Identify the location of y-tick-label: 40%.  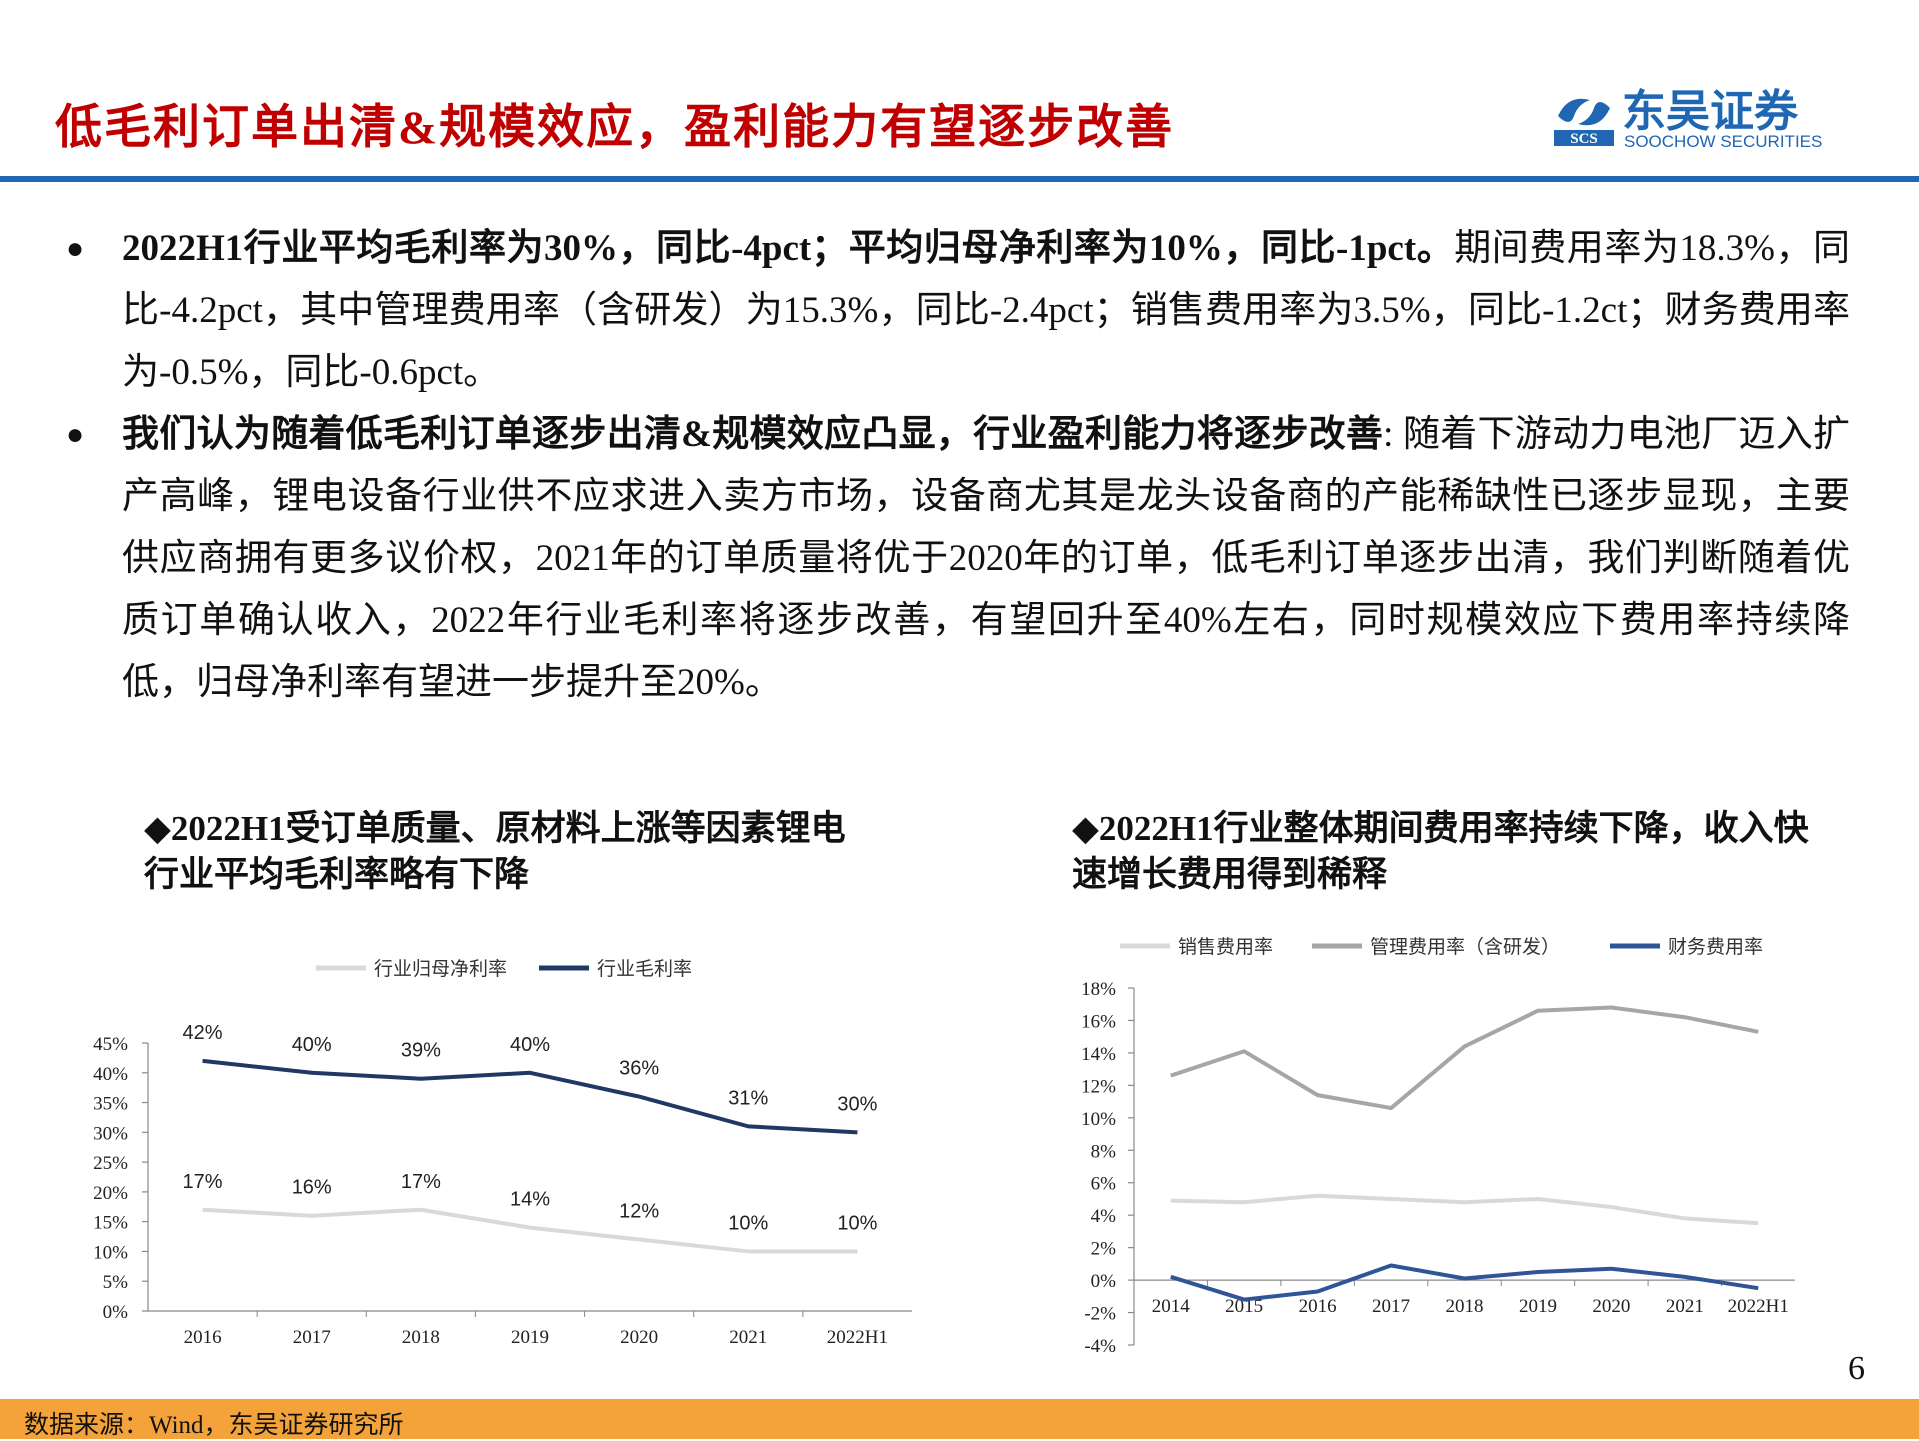
(110, 1074).